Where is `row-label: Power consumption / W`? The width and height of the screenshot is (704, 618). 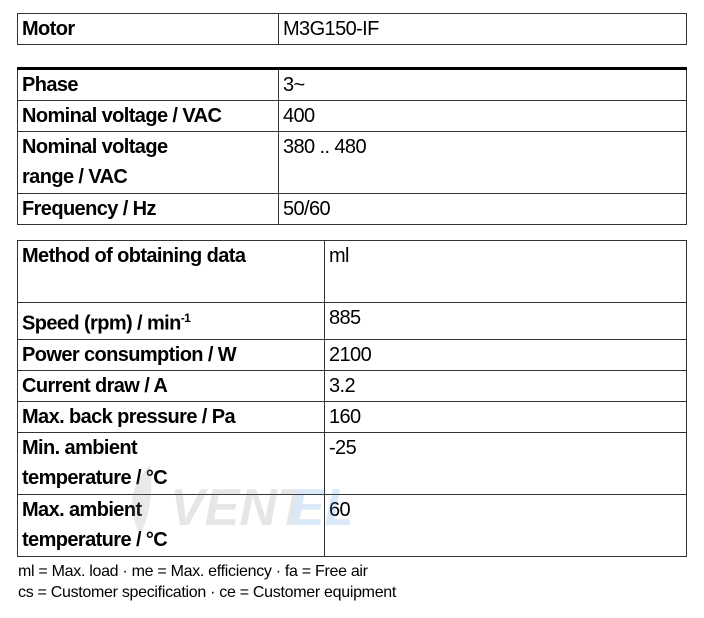 row-label: Power consumption / W is located at coordinates (171, 354).